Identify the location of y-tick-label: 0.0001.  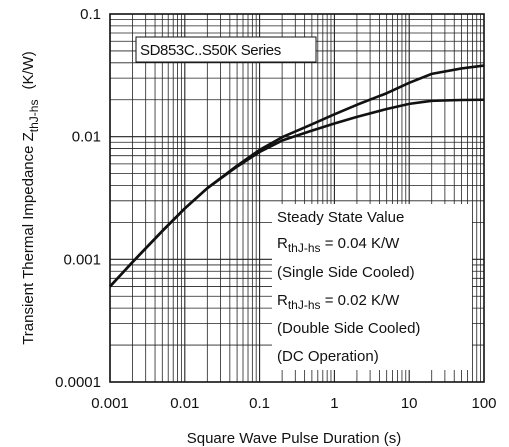
(78, 382).